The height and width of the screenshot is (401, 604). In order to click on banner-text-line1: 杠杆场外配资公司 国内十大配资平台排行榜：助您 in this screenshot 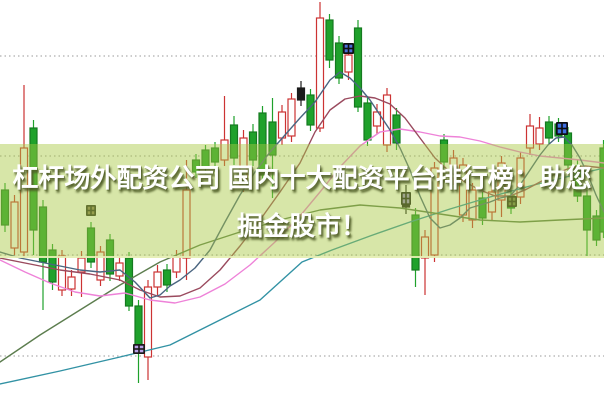, I will do `click(302, 178)`.